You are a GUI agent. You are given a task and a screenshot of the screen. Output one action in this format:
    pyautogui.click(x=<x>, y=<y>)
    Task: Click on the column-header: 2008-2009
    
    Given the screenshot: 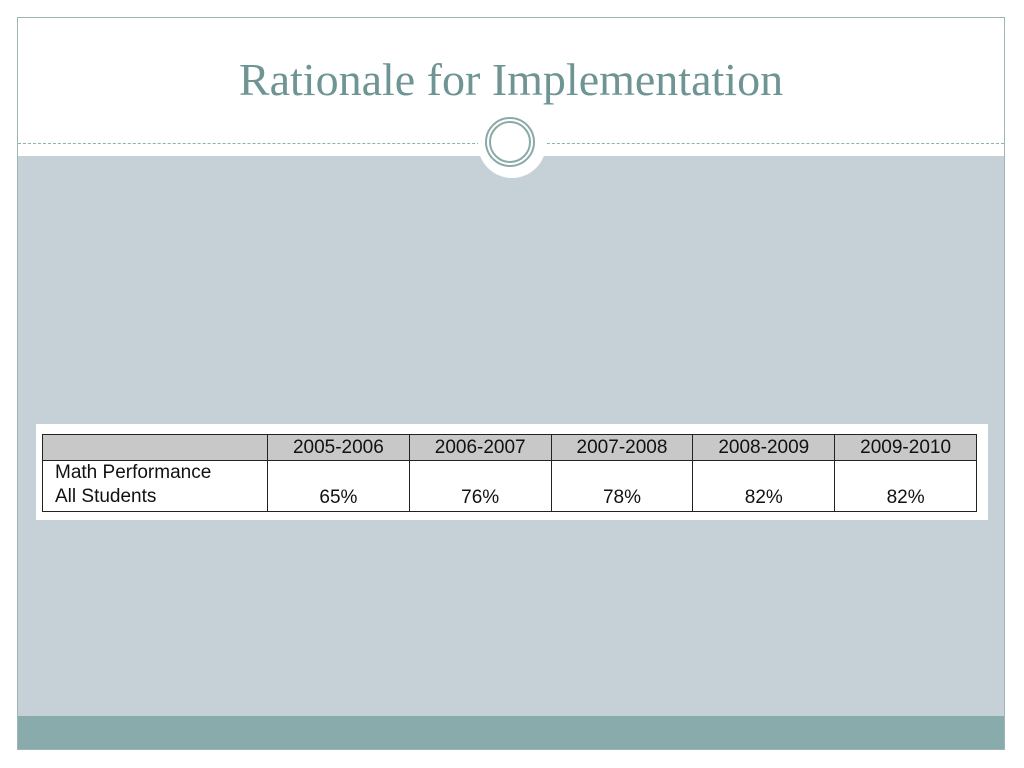 What is the action you would take?
    pyautogui.click(x=764, y=447)
    